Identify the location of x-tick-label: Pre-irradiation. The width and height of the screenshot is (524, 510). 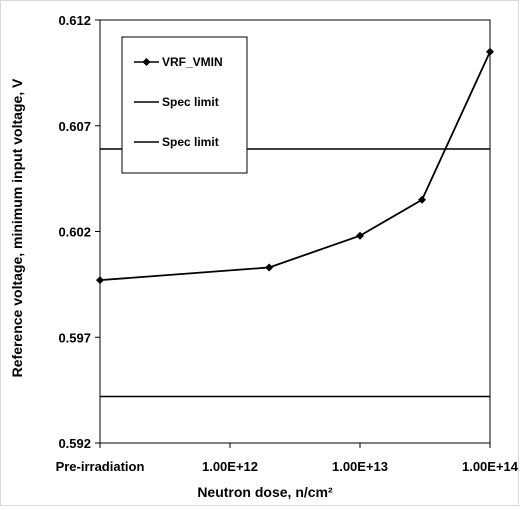
(100, 466).